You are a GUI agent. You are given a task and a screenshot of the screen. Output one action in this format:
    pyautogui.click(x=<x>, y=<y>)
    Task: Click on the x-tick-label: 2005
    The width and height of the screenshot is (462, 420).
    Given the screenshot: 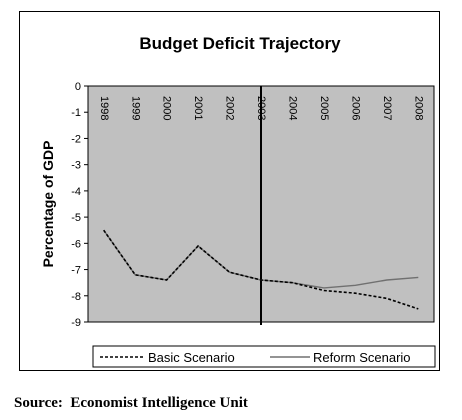 What is the action you would take?
    pyautogui.click(x=324, y=108)
    